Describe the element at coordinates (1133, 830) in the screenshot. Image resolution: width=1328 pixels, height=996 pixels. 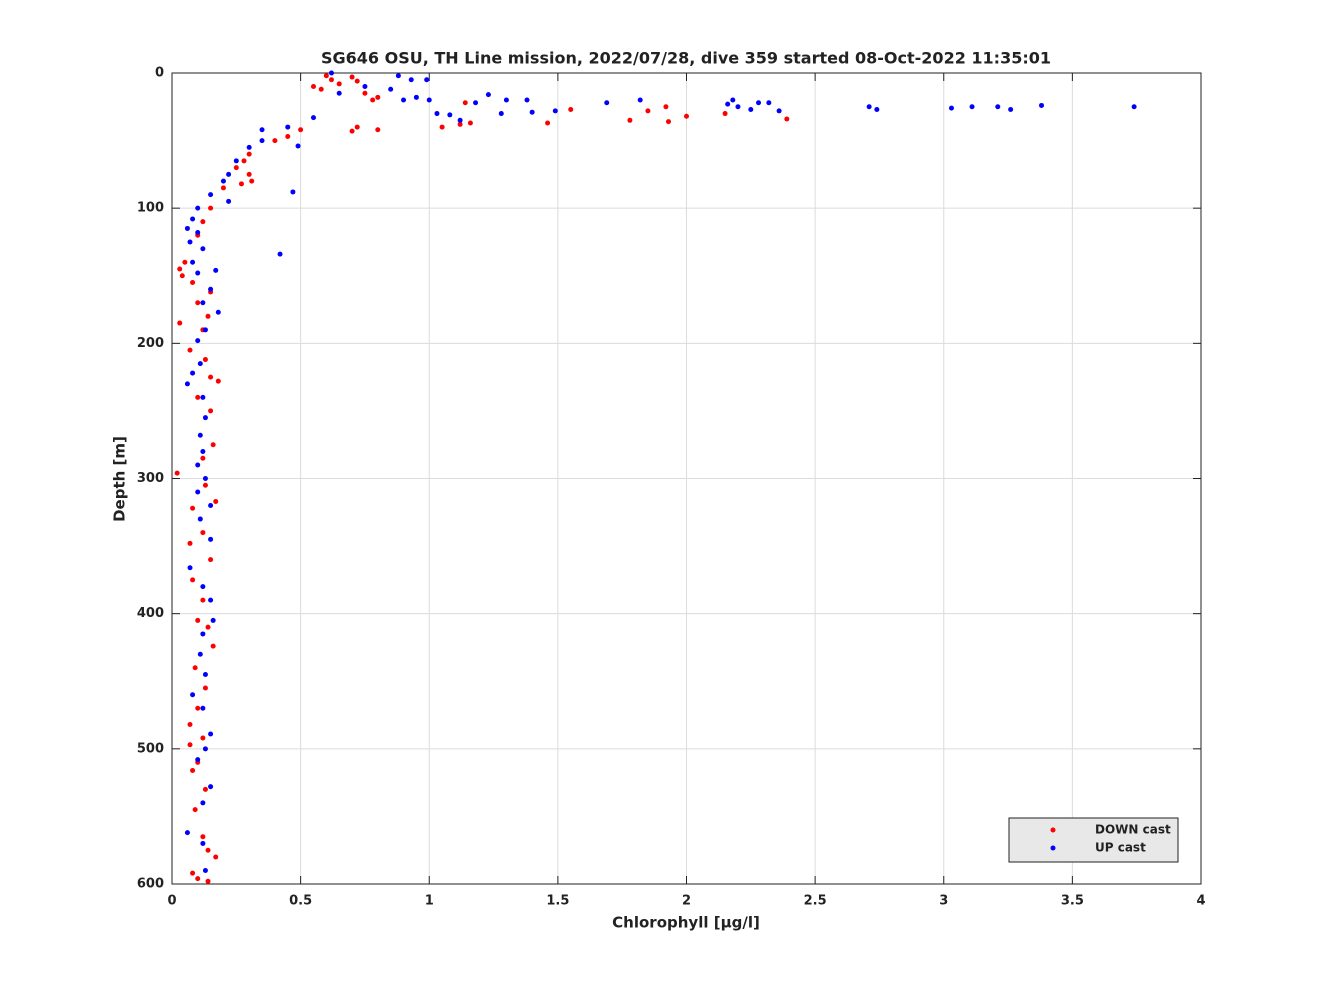
I see `legend-label: DOWN cast` at that location.